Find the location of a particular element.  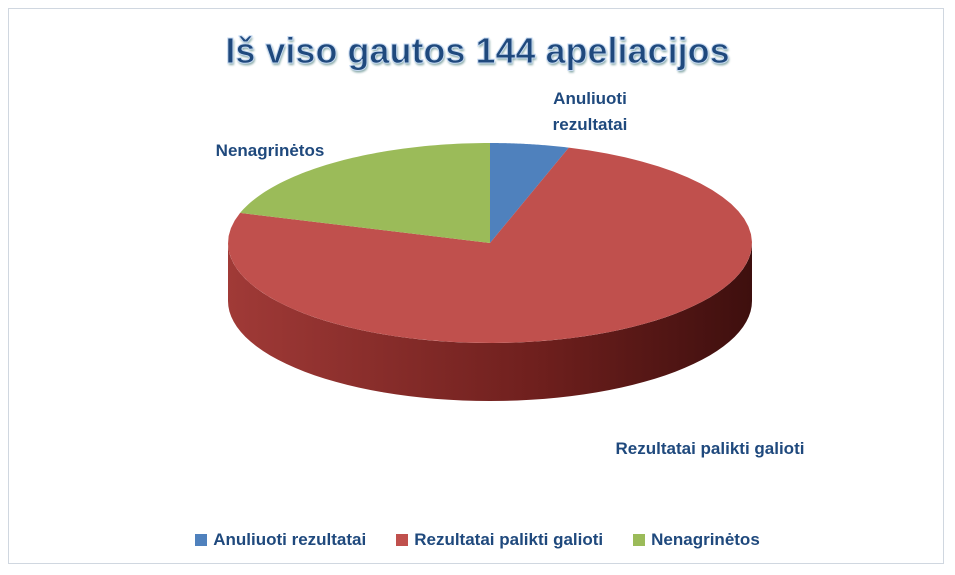

legend-item: Anuliuoti rezultatai is located at coordinates (280, 540).